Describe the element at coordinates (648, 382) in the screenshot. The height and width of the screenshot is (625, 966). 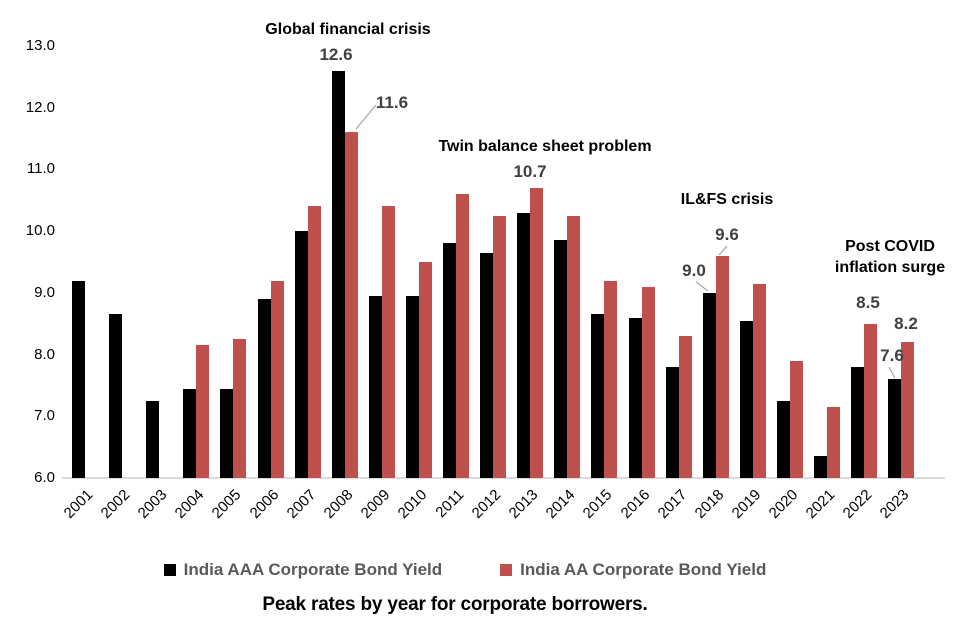
I see `bar-aa-2016` at that location.